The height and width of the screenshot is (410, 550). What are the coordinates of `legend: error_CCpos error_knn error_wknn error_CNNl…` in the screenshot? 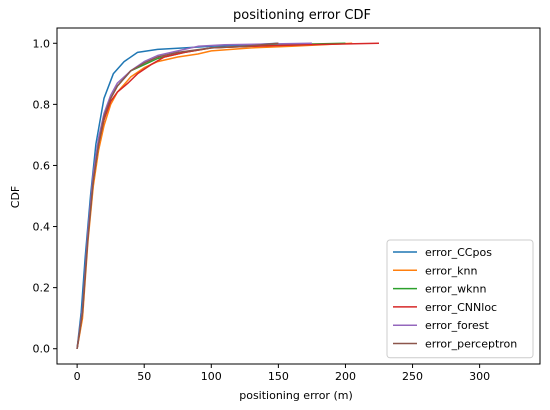 It's located at (460, 299).